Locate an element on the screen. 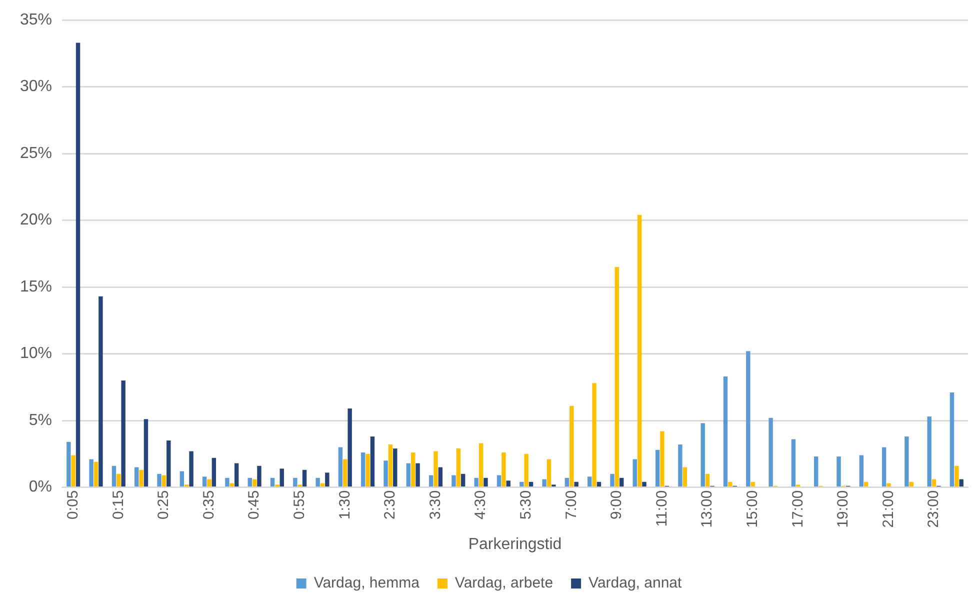 Image resolution: width=978 pixels, height=606 pixels. y-tick-label: 0% is located at coordinates (40, 487).